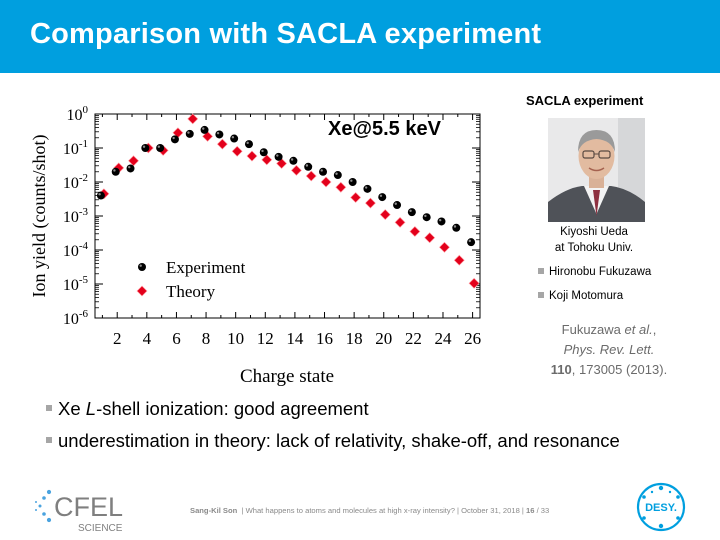 The height and width of the screenshot is (540, 720). I want to click on legend-theory-marker, so click(142, 291).